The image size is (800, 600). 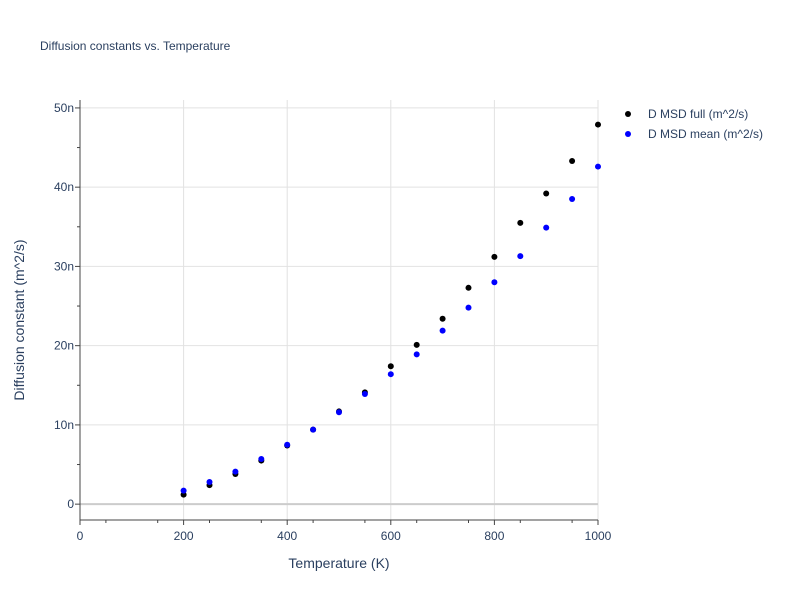 What do you see at coordinates (598, 536) in the screenshot?
I see `x-tick-label: 1000` at bounding box center [598, 536].